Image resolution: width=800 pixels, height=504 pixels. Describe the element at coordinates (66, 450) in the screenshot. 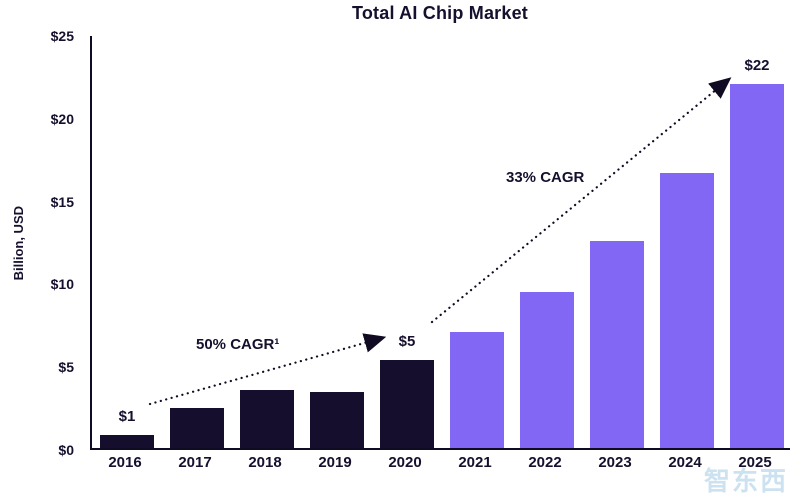

I see `y-tick-0: $0` at that location.